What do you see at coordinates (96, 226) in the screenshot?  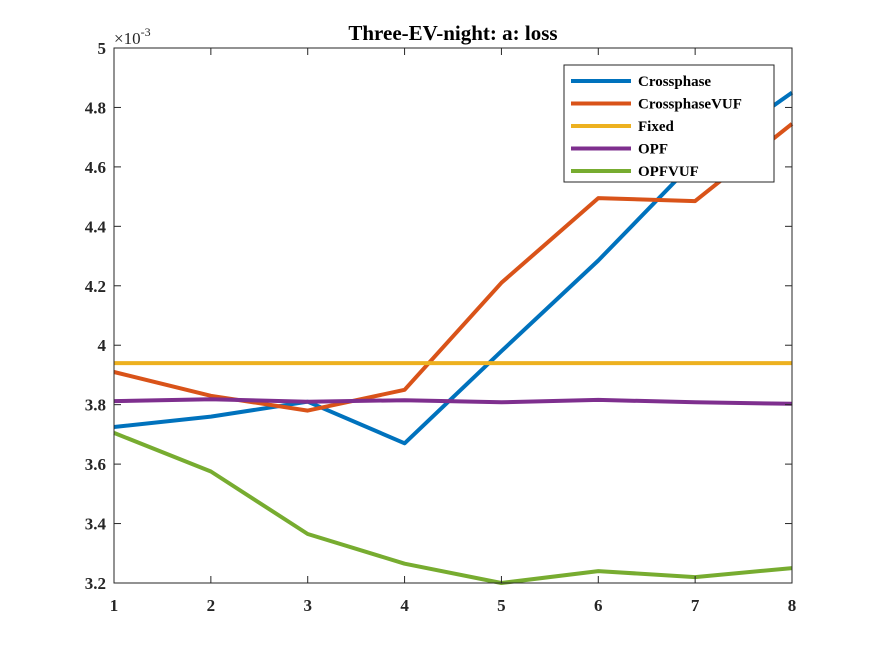 I see `y-tick-label: 4.4` at bounding box center [96, 226].